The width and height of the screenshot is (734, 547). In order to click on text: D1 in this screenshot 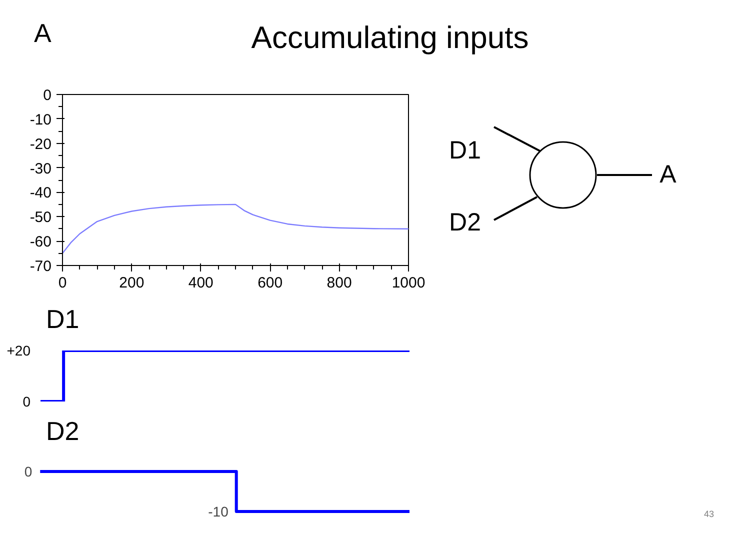, I will do `click(465, 150)`.